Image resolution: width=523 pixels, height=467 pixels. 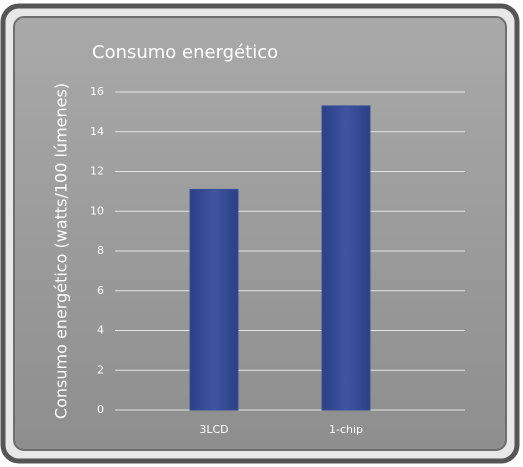 I want to click on y-axis-label: Consumo energético (watts/100 lúmenes), so click(x=61, y=251).